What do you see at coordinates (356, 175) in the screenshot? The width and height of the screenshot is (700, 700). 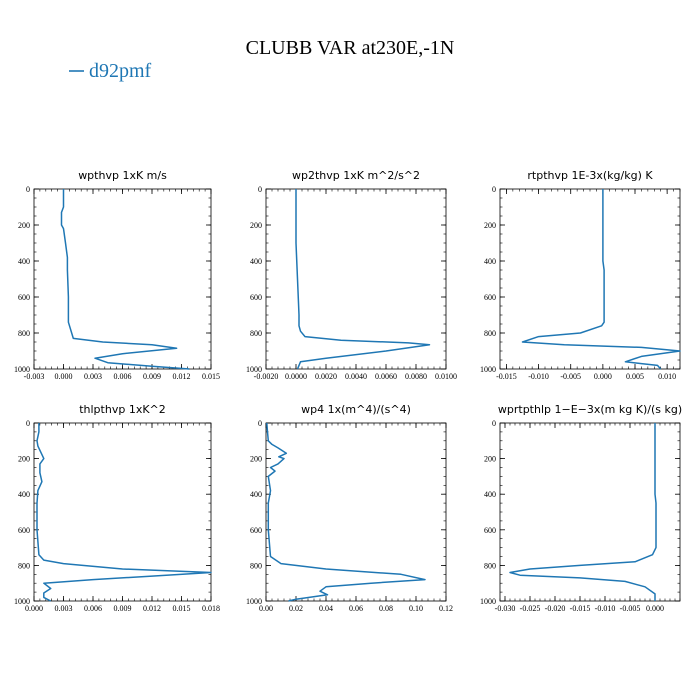 I see `subplot-title: wp2thvp 1xK m^2/s^2` at bounding box center [356, 175].